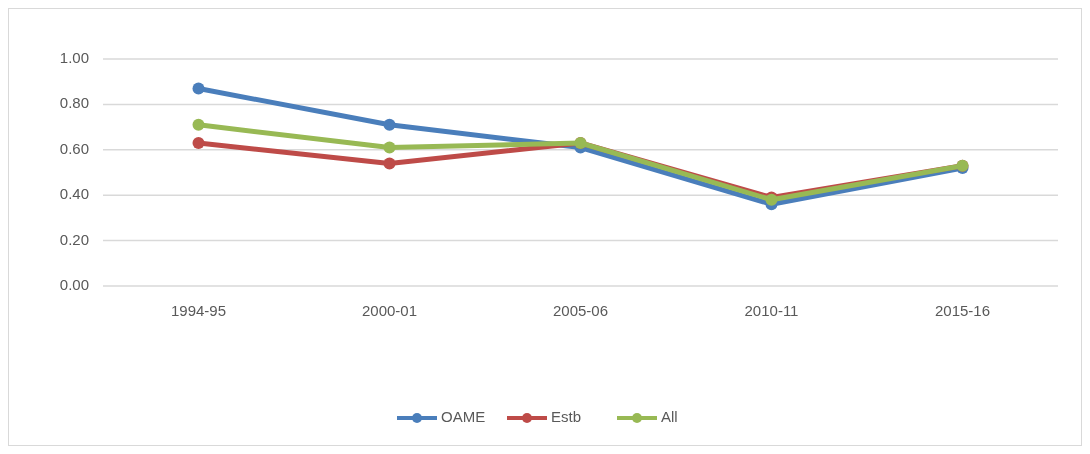 Image resolution: width=1090 pixels, height=454 pixels. Describe the element at coordinates (74, 194) in the screenshot. I see `y-tick-label: 0.40` at that location.